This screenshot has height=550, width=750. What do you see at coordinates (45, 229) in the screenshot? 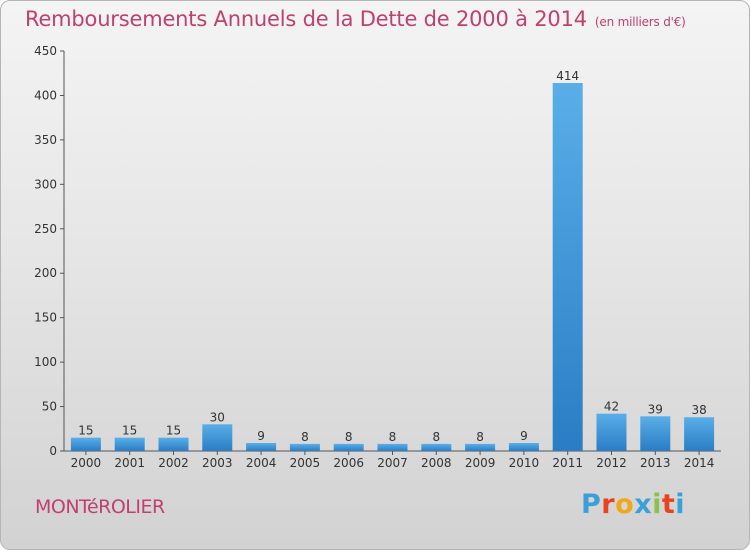
I see `y-tick-label: 250` at bounding box center [45, 229].